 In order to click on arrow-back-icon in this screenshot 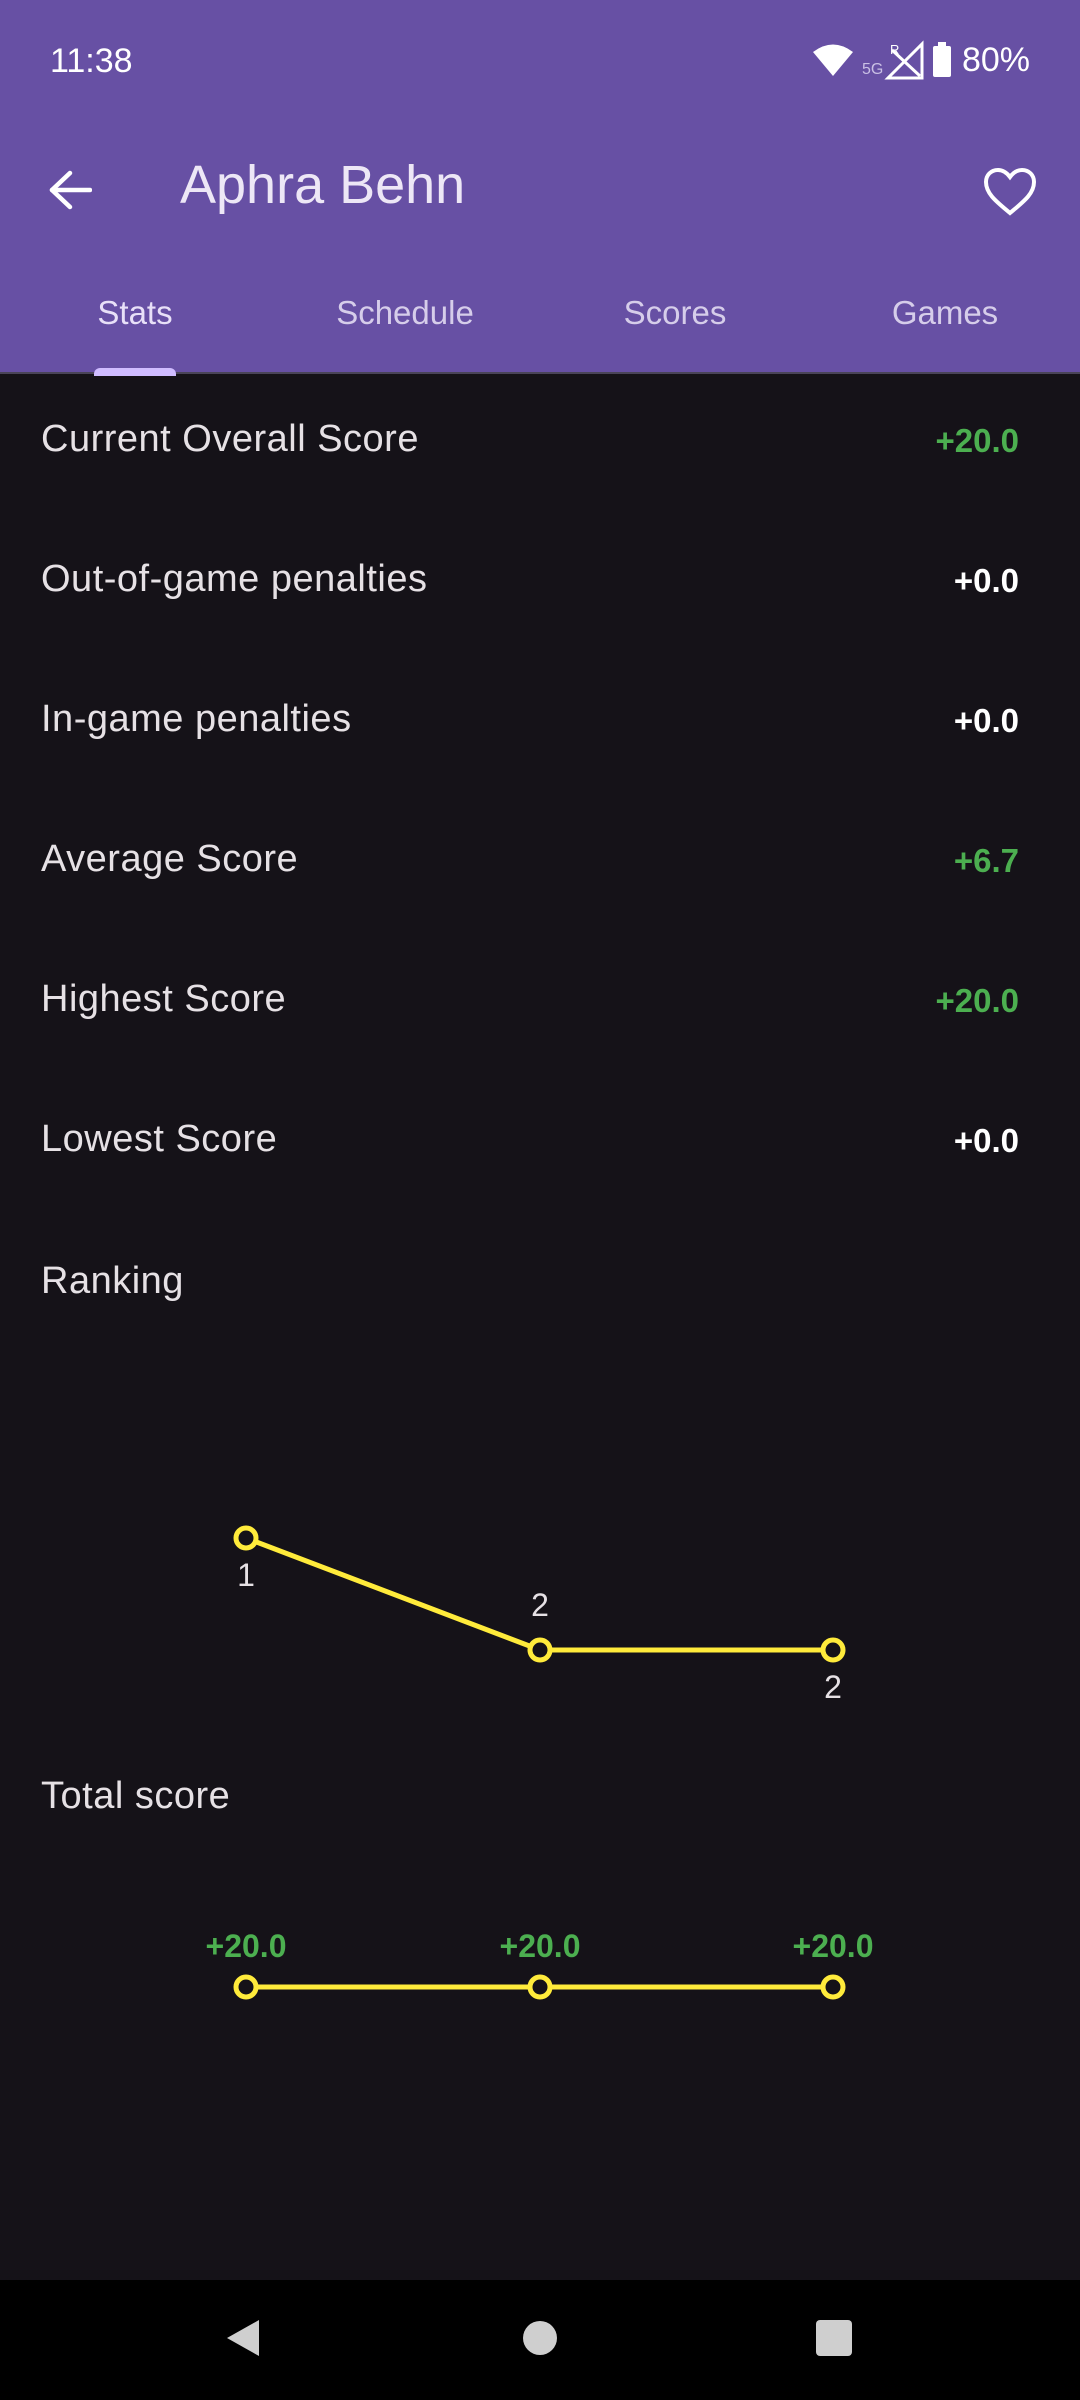, I will do `click(70, 192)`.